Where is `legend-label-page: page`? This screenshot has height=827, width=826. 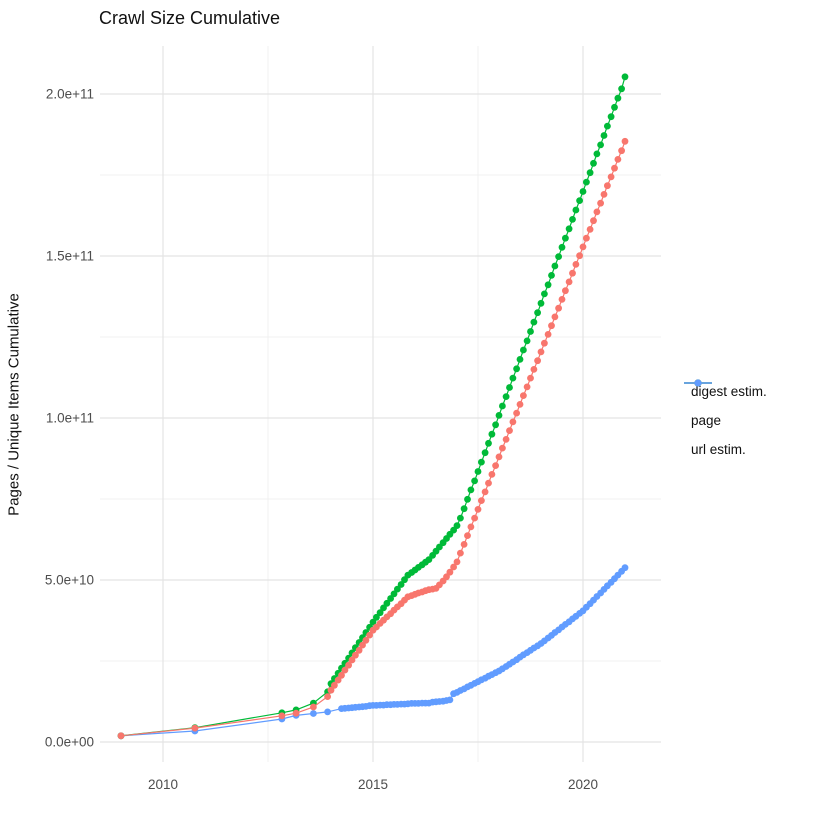 legend-label-page: page is located at coordinates (706, 420).